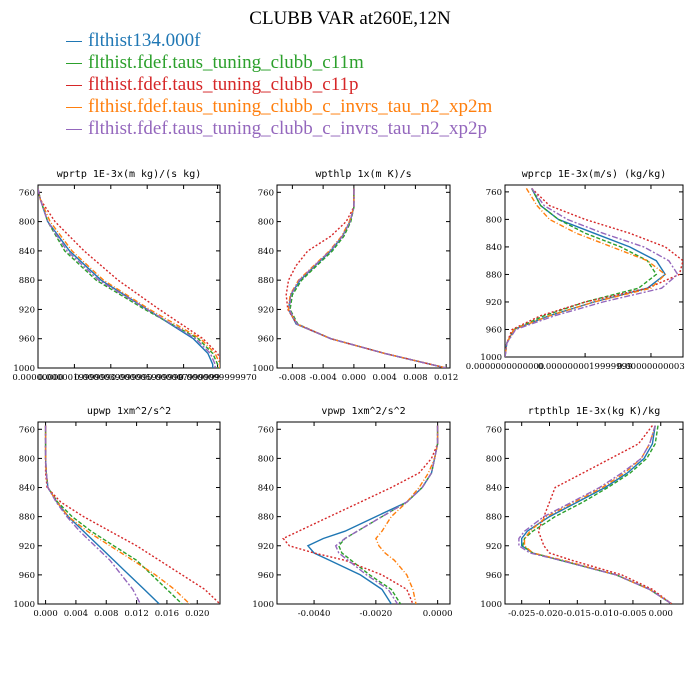  What do you see at coordinates (167, 614) in the screenshot?
I see `x-tick-label: 0.016` at bounding box center [167, 614].